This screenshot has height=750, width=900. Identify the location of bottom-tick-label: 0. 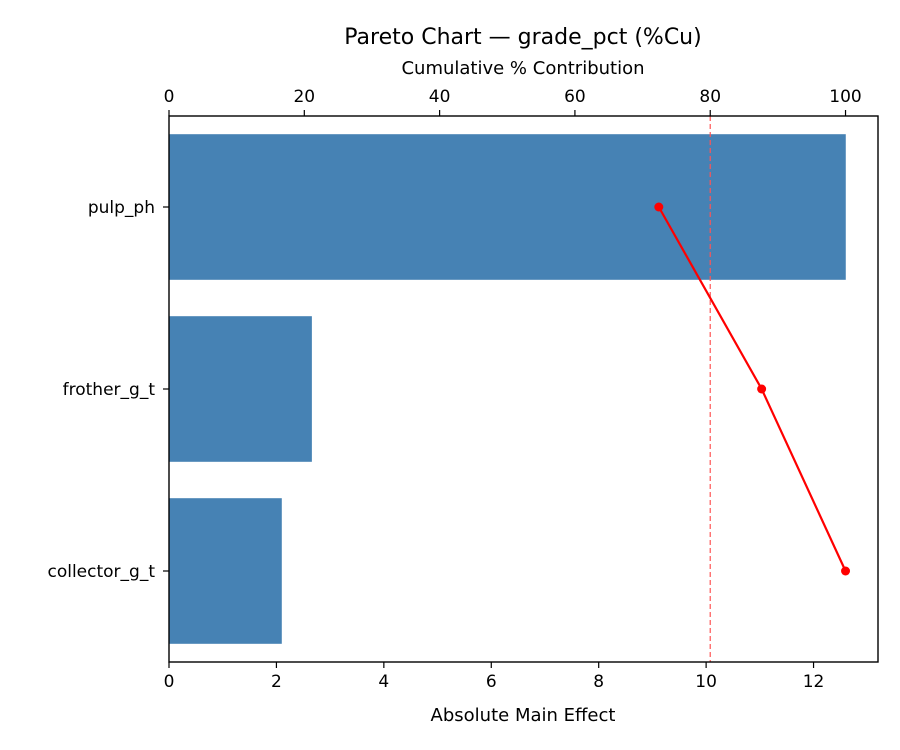
(169, 682).